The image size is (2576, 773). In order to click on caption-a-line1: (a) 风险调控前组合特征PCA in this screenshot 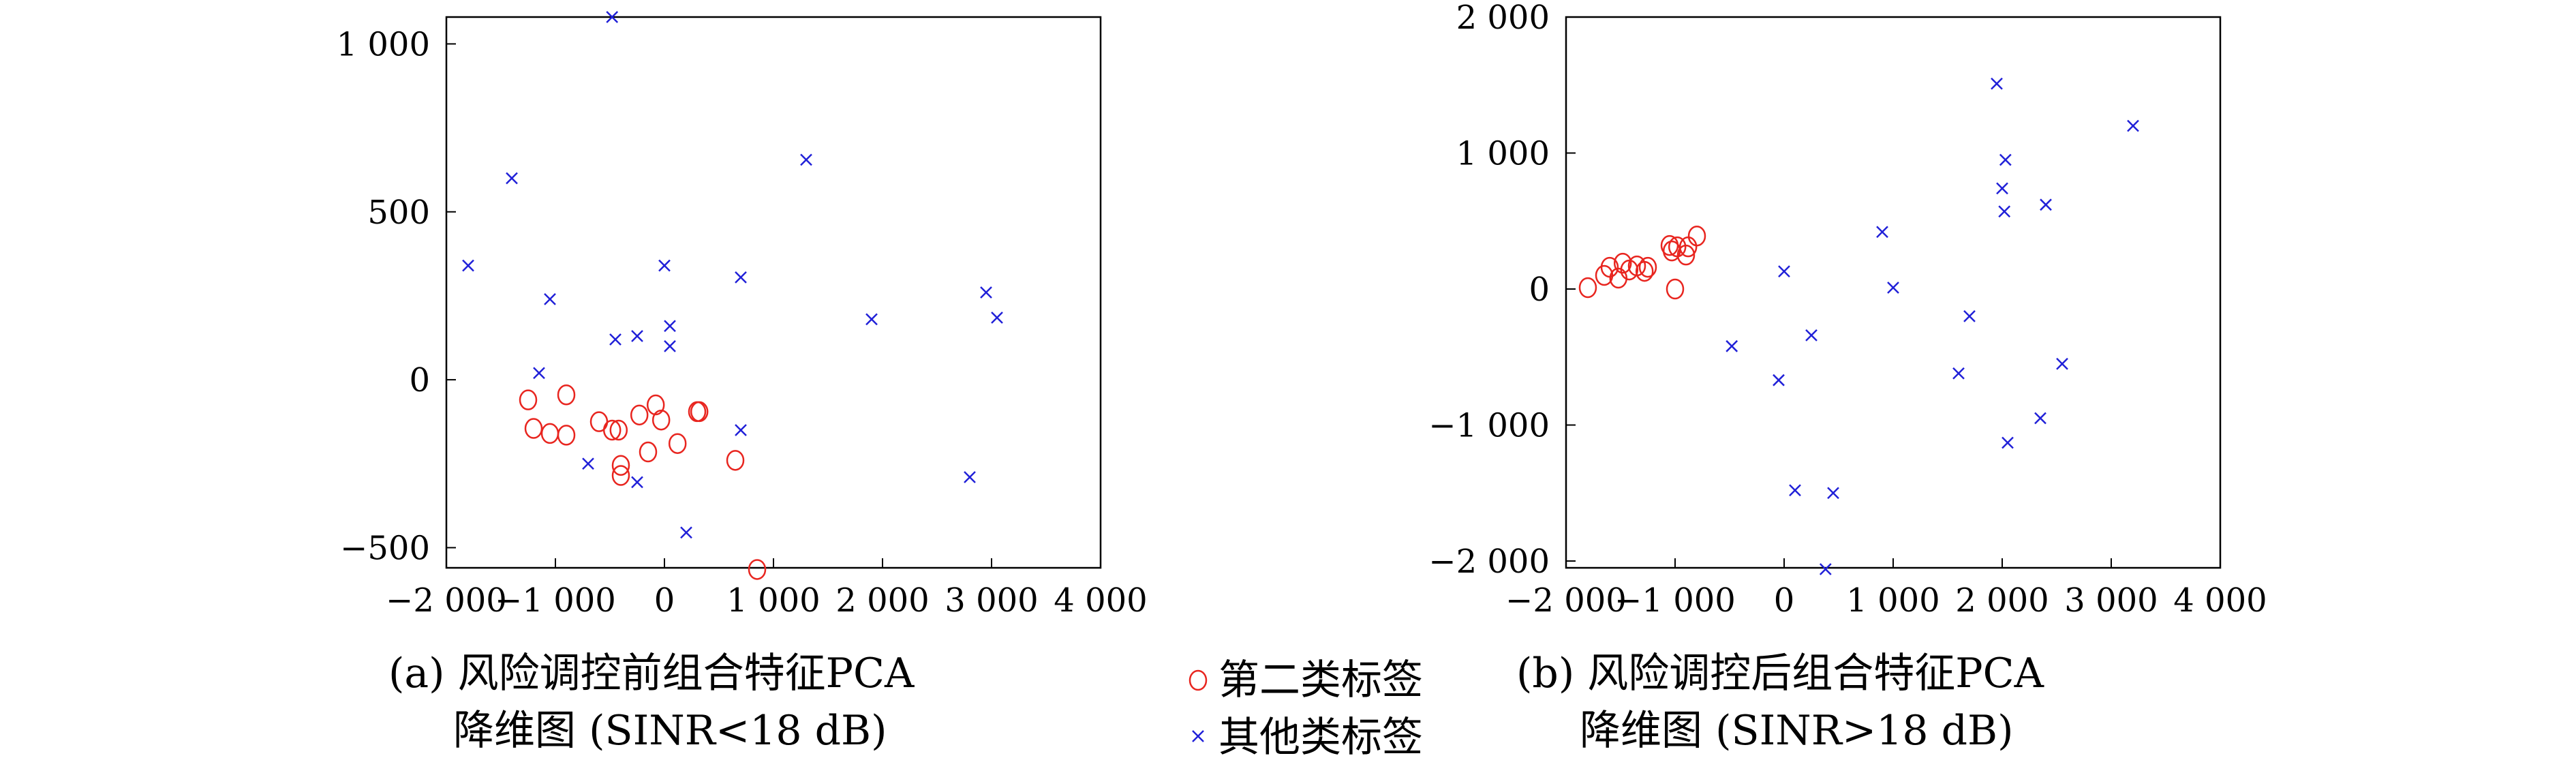, I will do `click(651, 674)`.